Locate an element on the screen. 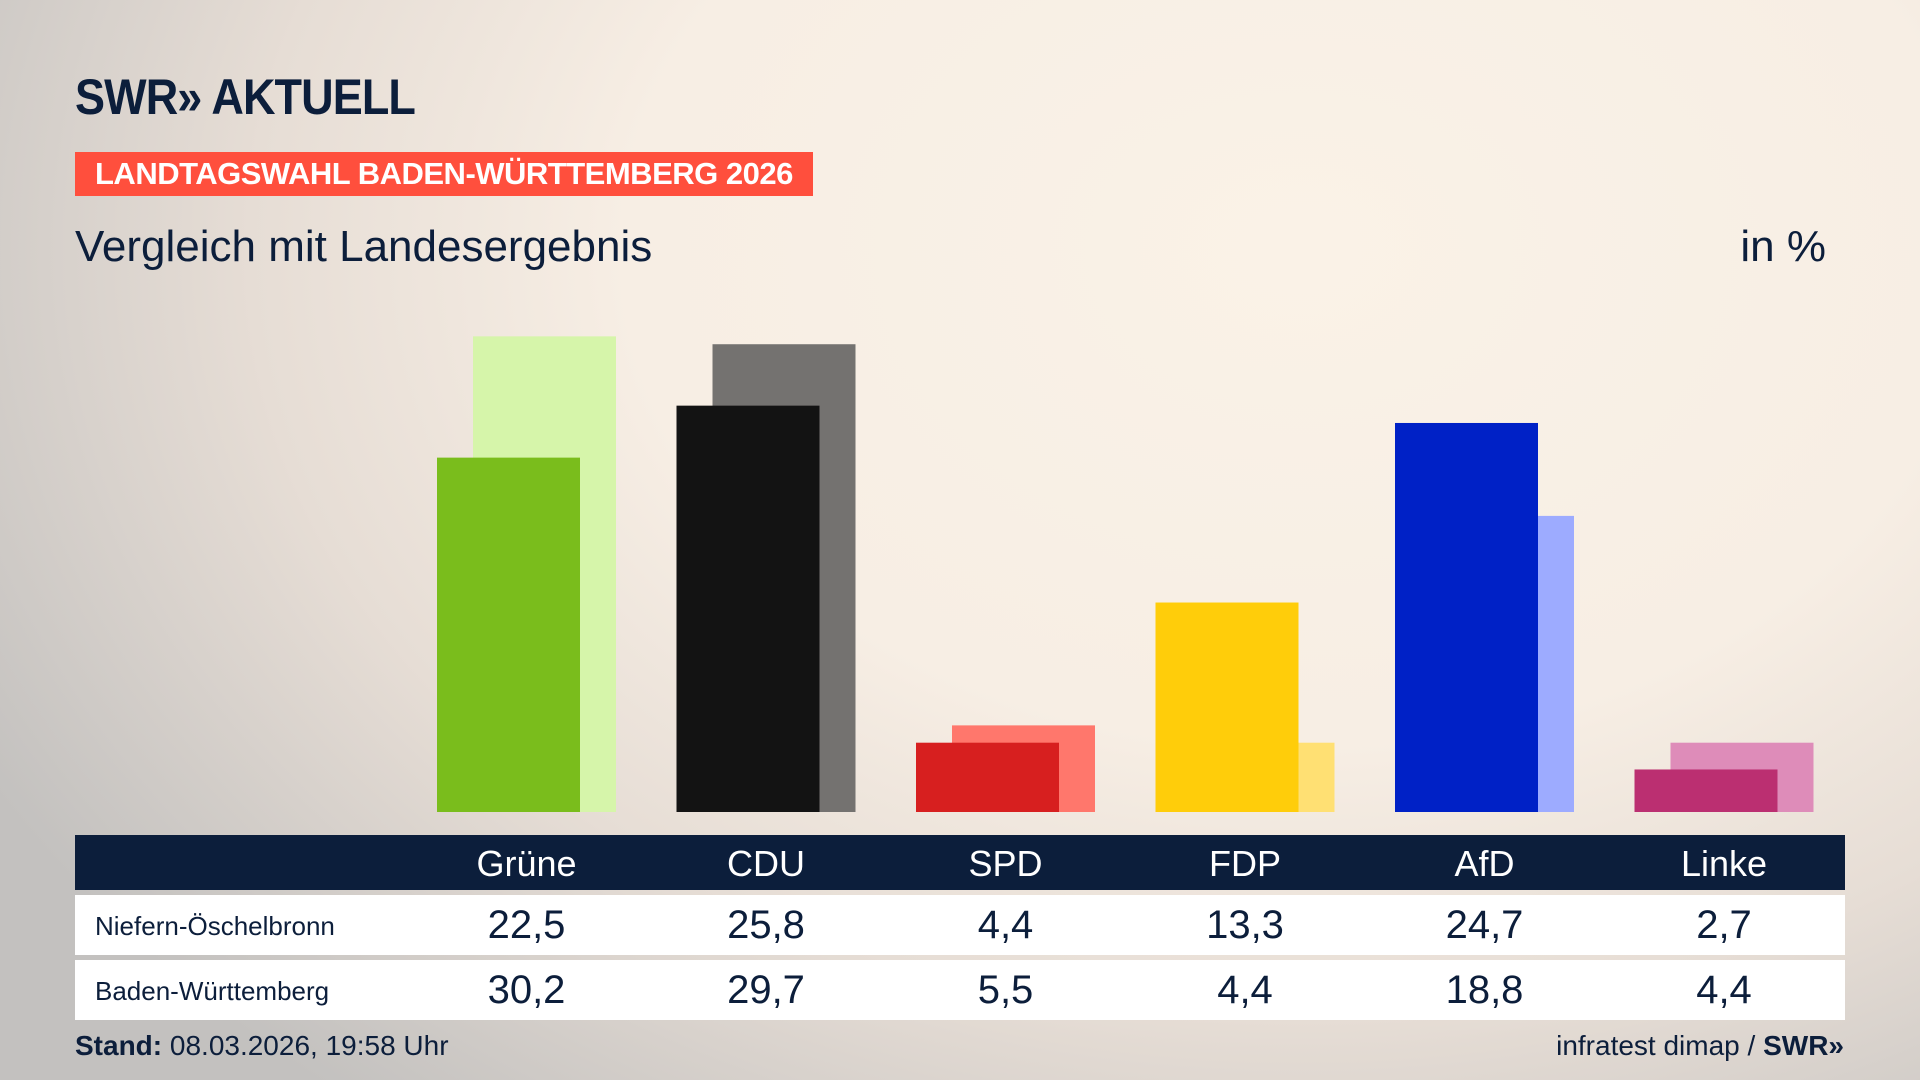 The image size is (1920, 1080). party-label: SPD is located at coordinates (1005, 863).